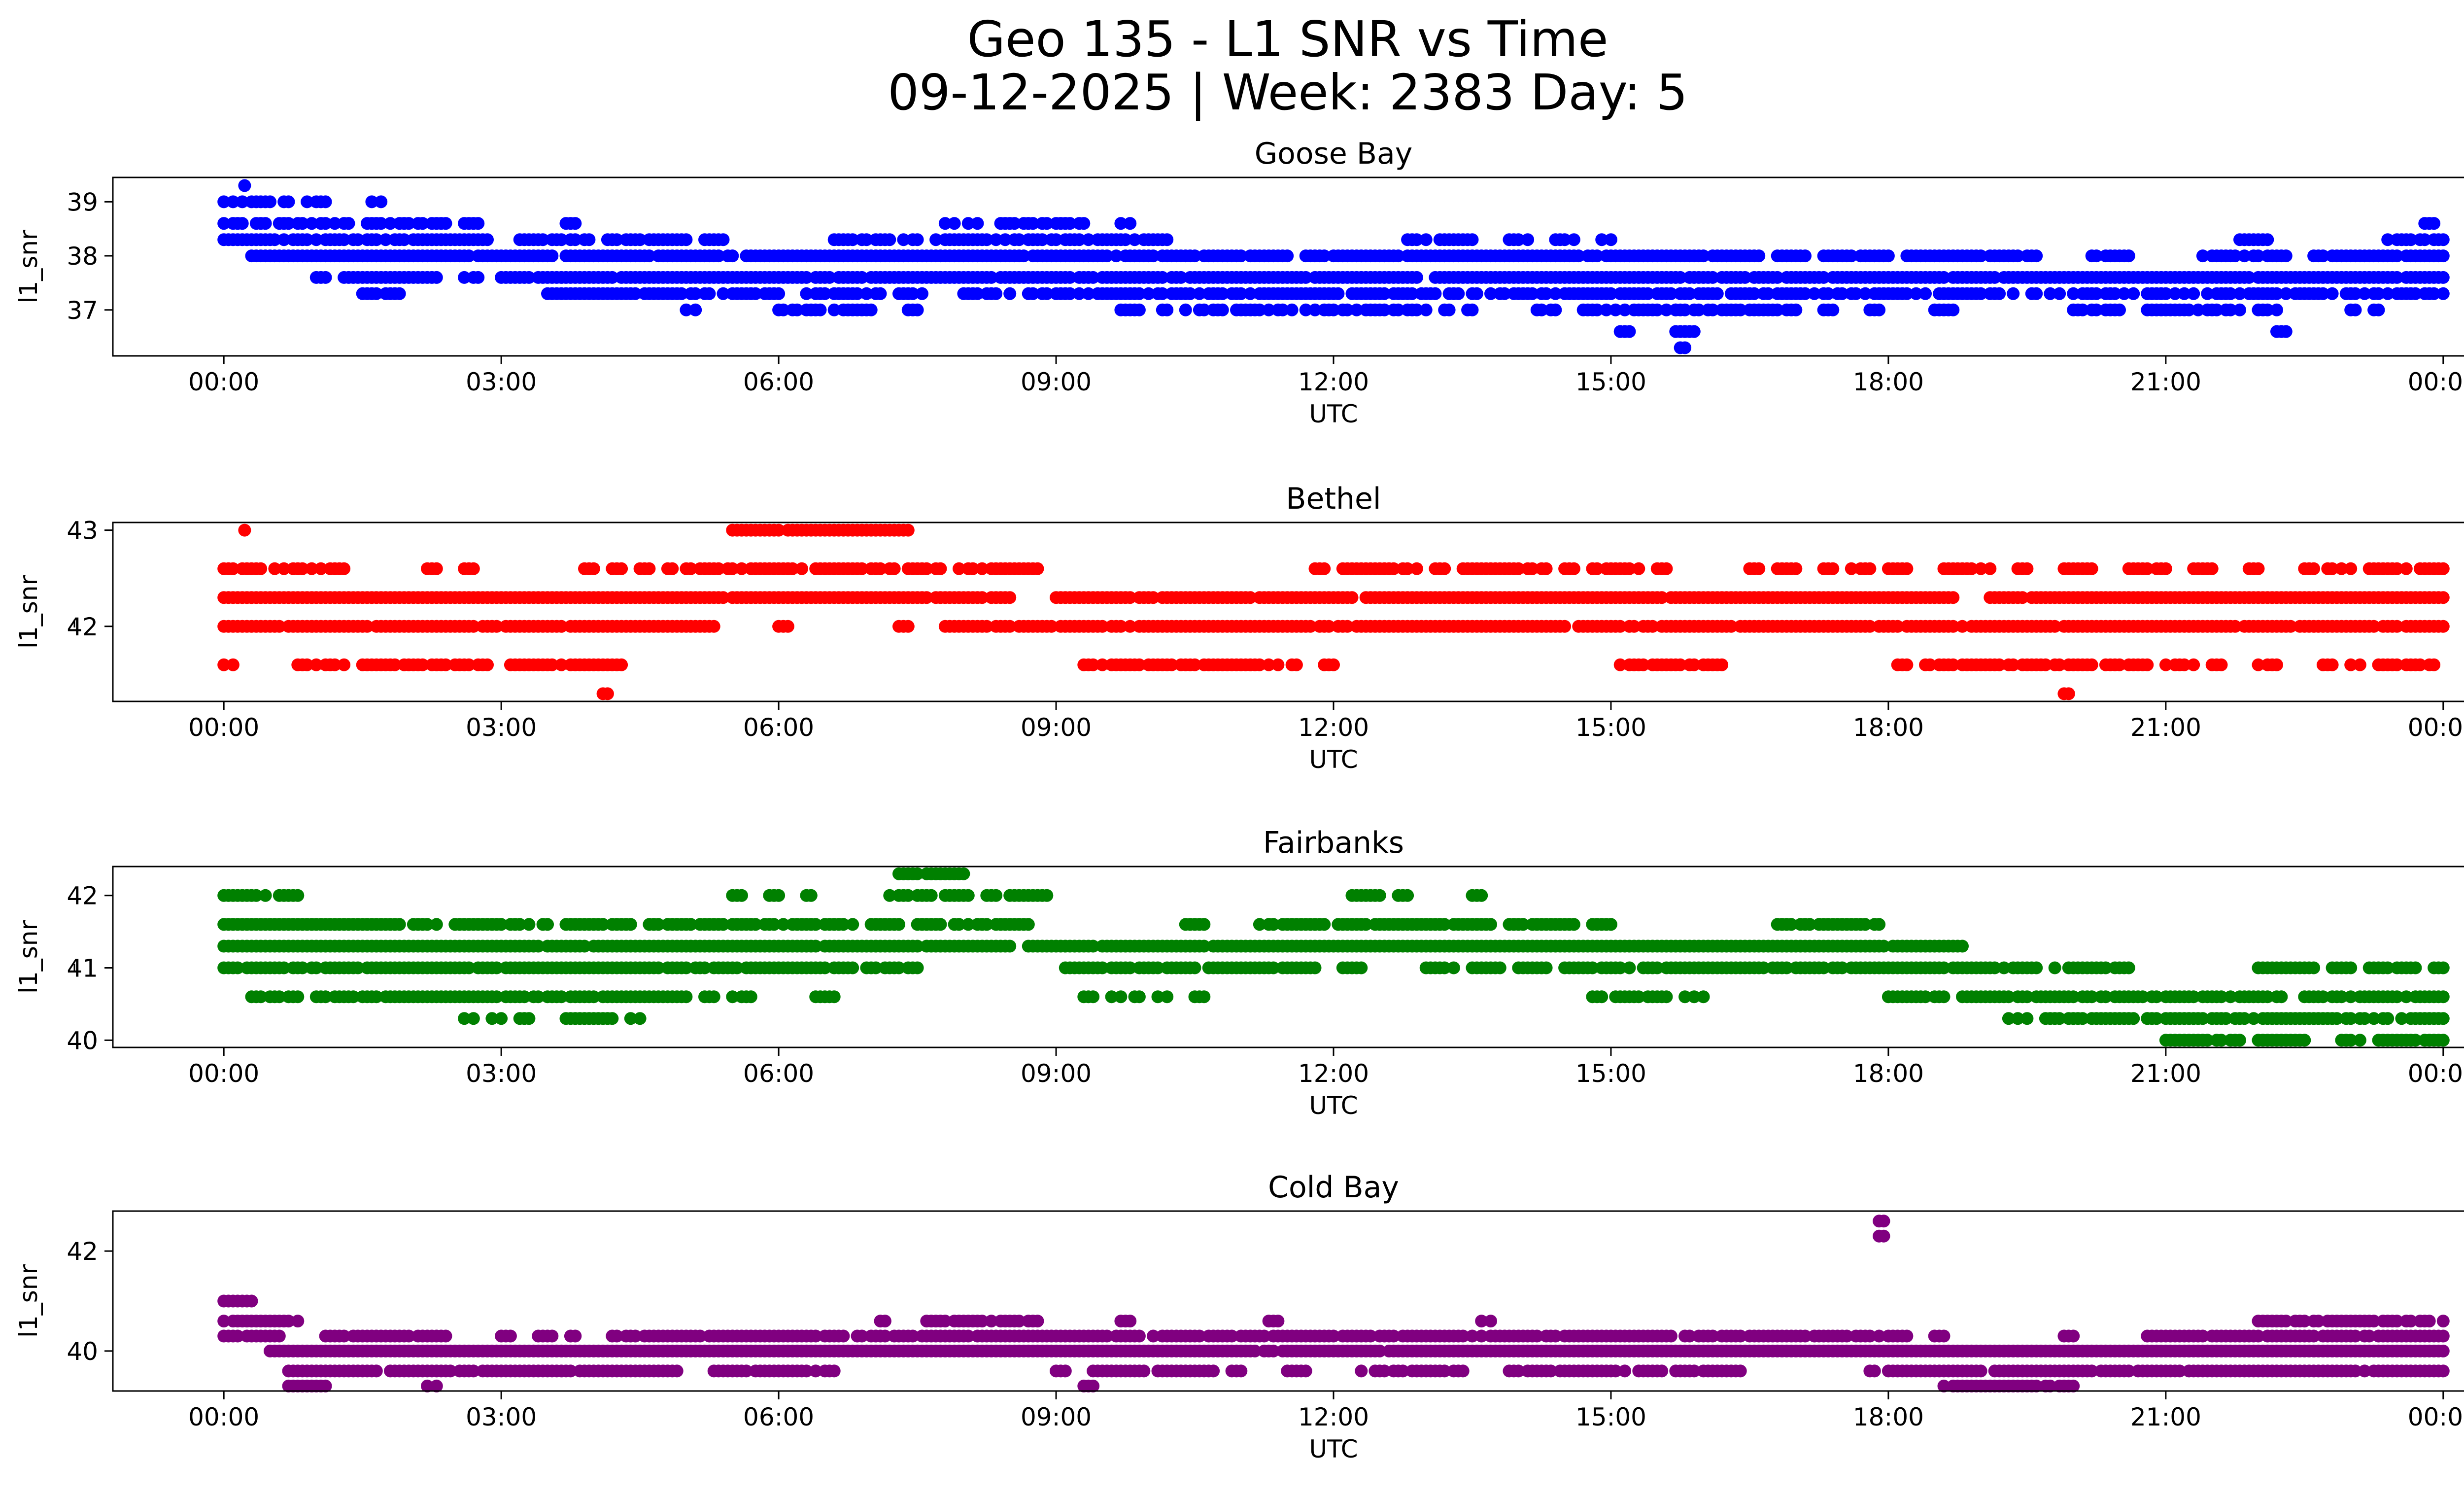 This screenshot has height=1495, width=2464. Describe the element at coordinates (1333, 1105) in the screenshot. I see `x-axis-label: UTC` at that location.